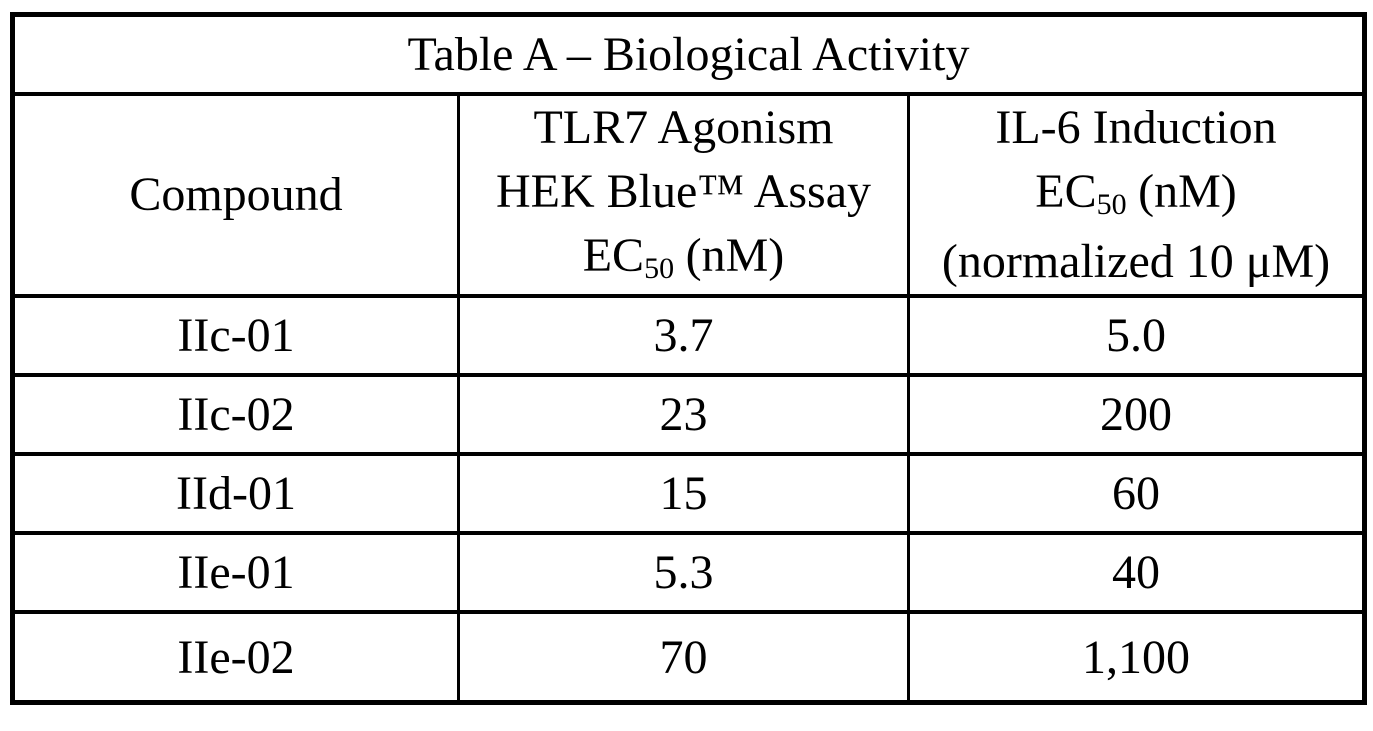 This screenshot has height=731, width=1373. I want to click on cell-tlr7-ec50: 5.3, so click(683, 572).